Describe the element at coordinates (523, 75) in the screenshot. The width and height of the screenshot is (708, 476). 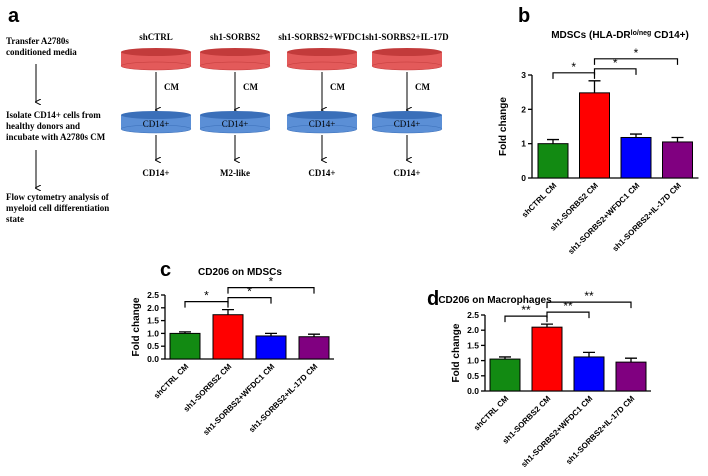
I see `y-tick-label: 3` at that location.